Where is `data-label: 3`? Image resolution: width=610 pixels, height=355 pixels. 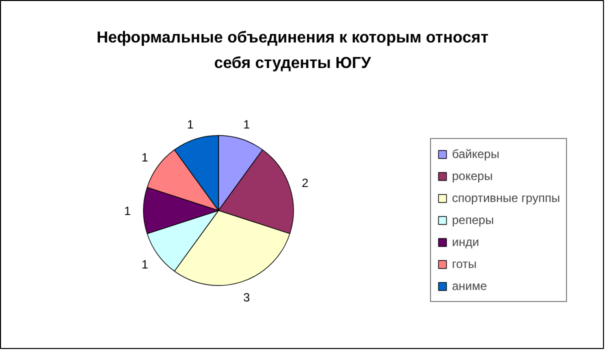
data-label: 3 is located at coordinates (246, 297).